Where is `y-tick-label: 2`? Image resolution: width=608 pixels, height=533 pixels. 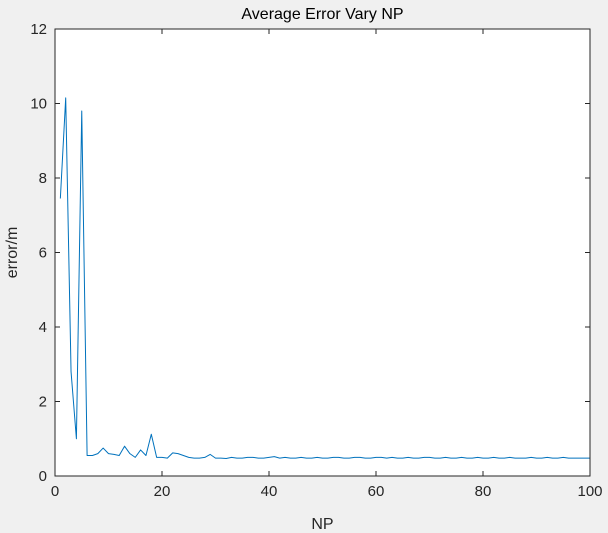 y-tick-label: 2 is located at coordinates (43, 402).